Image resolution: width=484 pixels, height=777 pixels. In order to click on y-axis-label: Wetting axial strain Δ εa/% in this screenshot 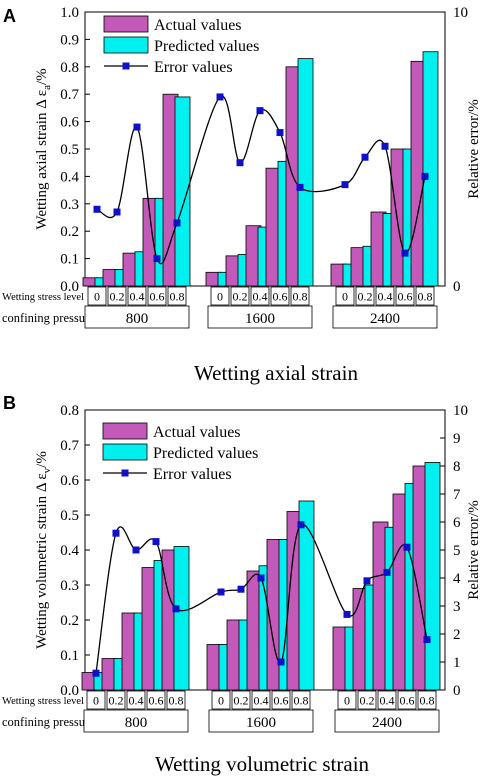, I will do `click(43, 148)`.